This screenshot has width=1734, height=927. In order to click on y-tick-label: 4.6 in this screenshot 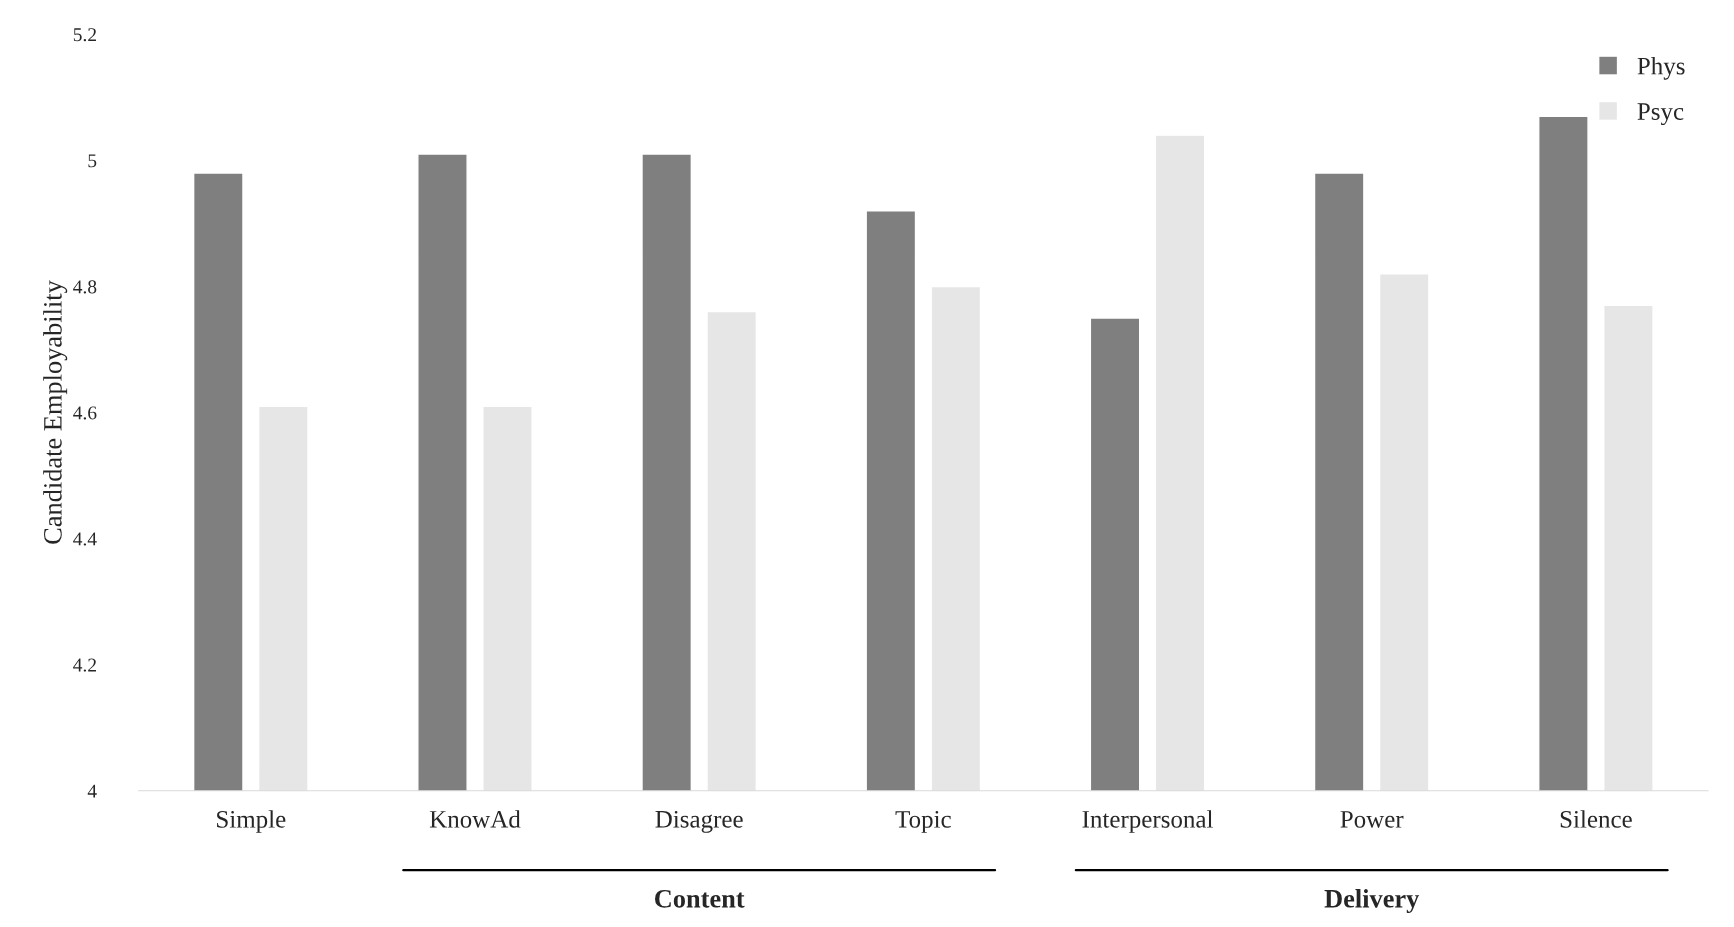, I will do `click(85, 413)`.